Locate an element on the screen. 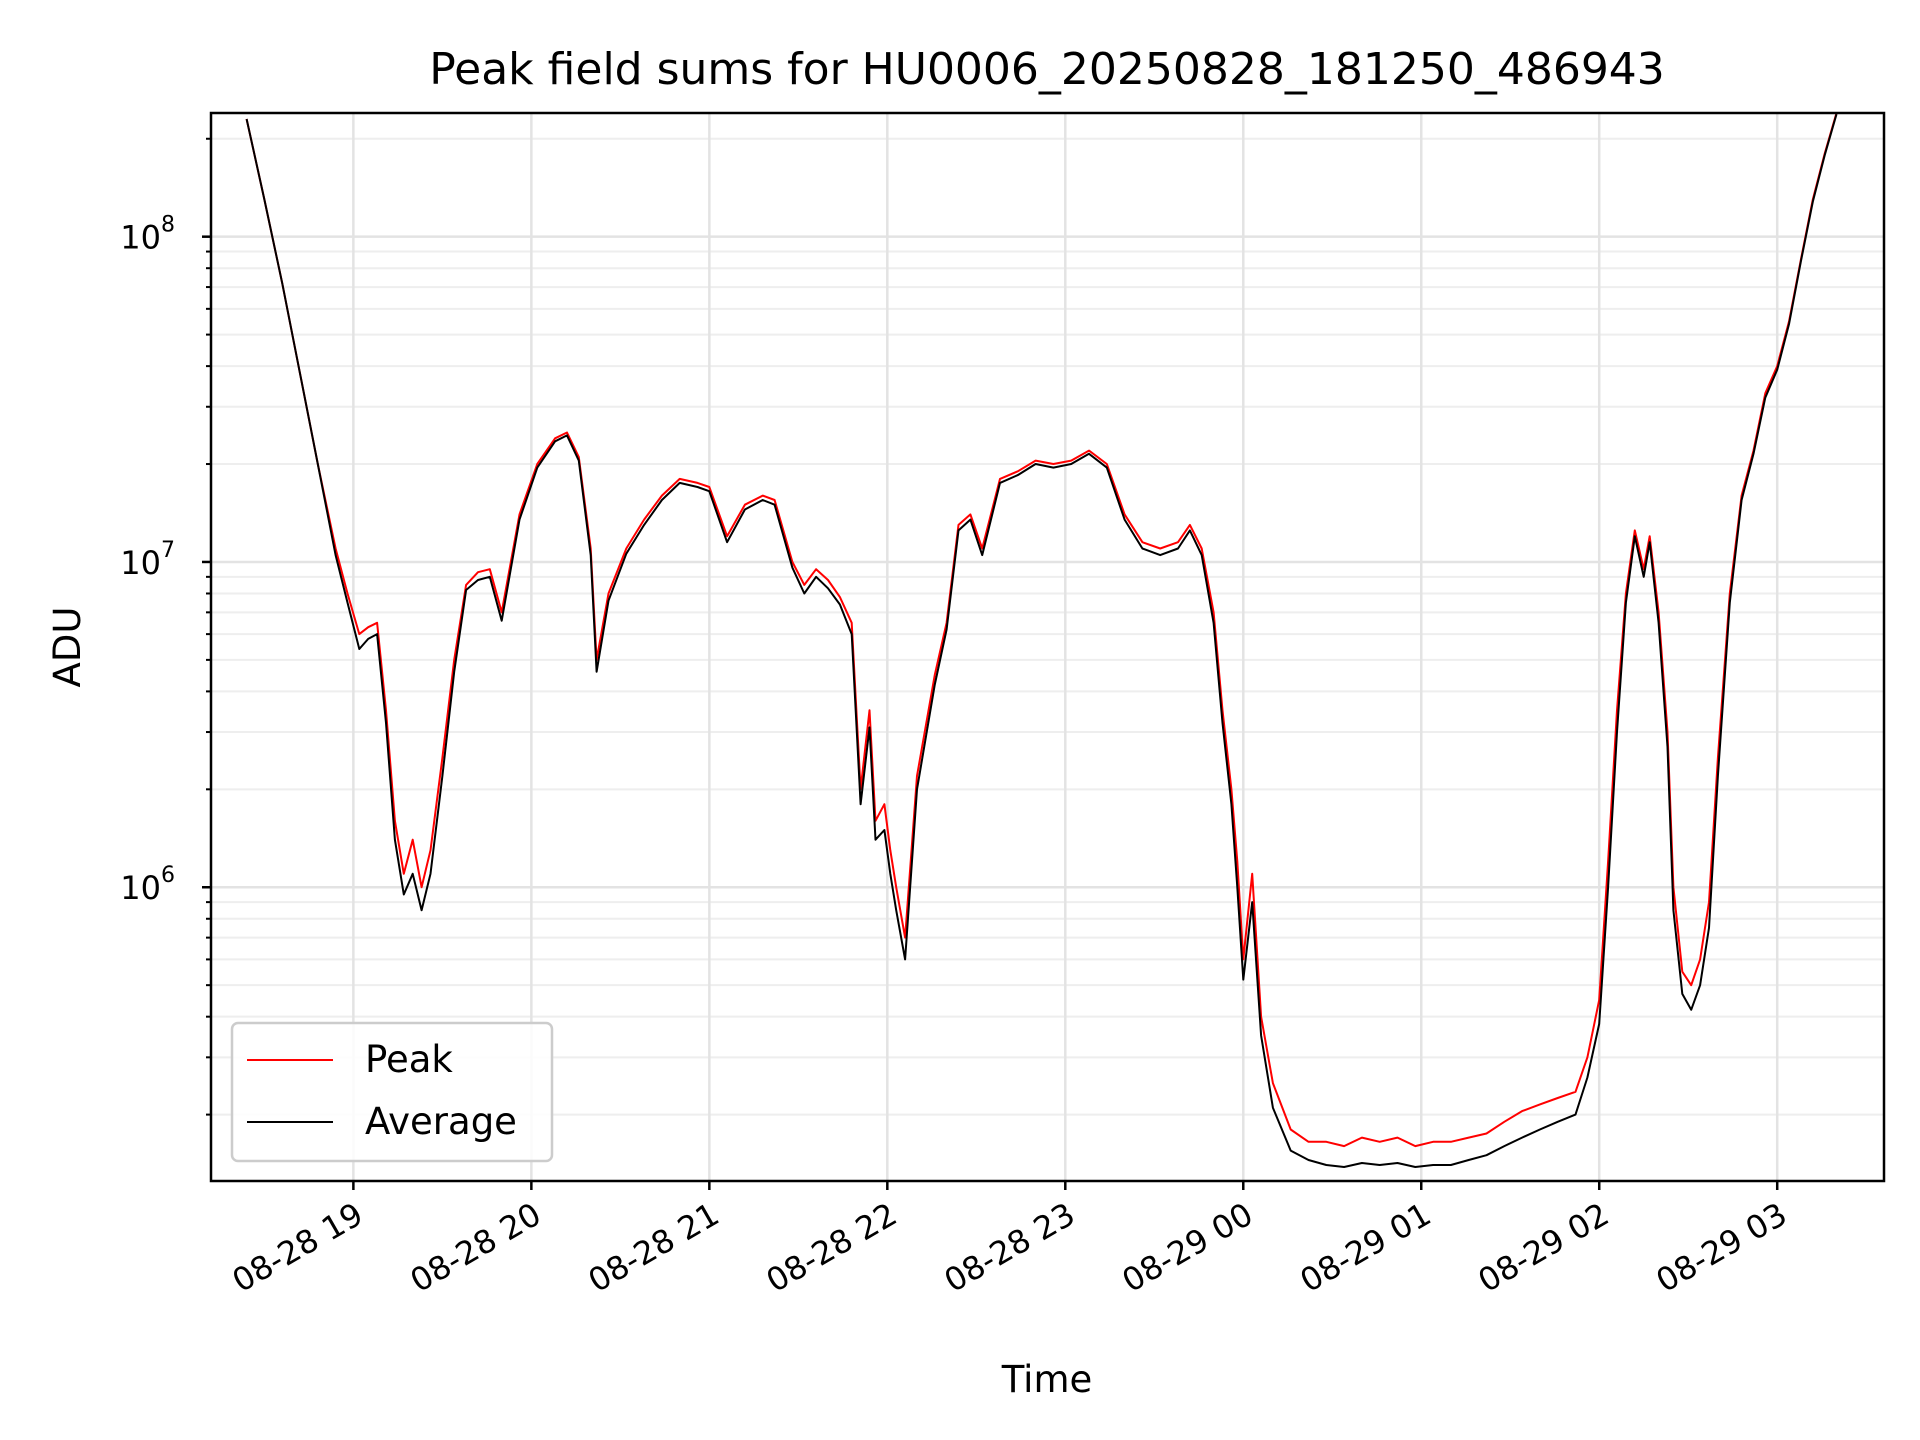  x-axis-label: Time is located at coordinates (1047, 1379).